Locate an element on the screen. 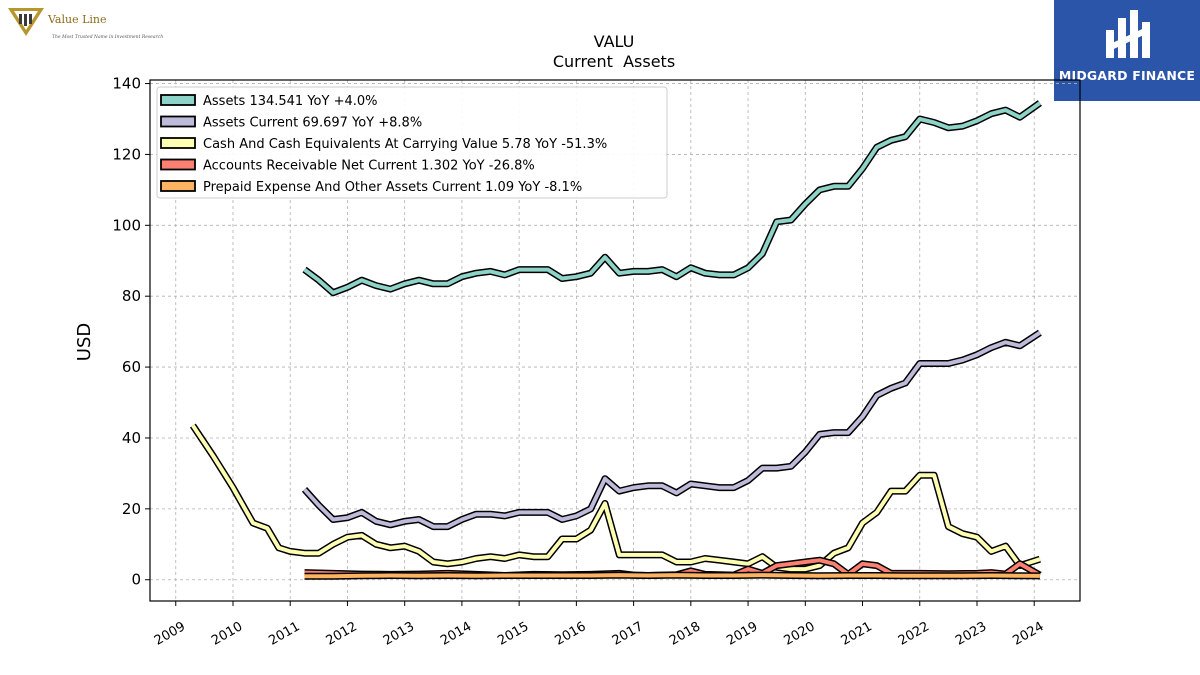 This screenshot has height=675, width=1200. x-tick-label: 2010 is located at coordinates (227, 634).